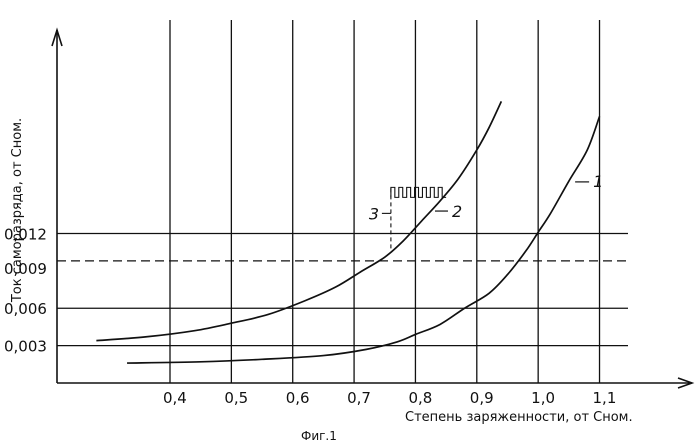  What do you see at coordinates (598, 181) in the screenshot?
I see `series-1-label: 1` at bounding box center [598, 181].